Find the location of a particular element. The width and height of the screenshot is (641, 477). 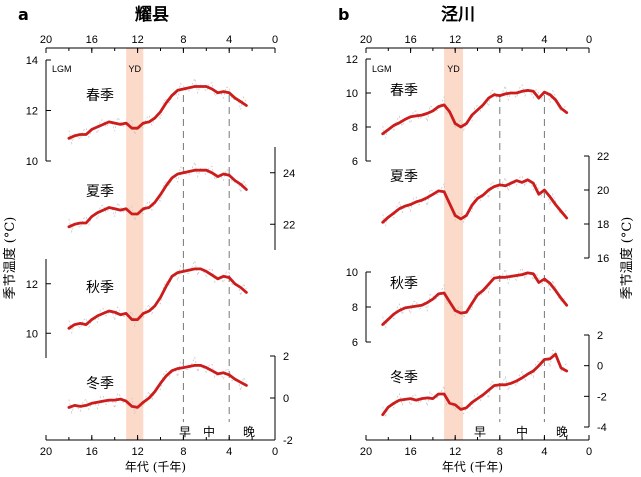

x-tick-label-top: 16 is located at coordinates (410, 40).